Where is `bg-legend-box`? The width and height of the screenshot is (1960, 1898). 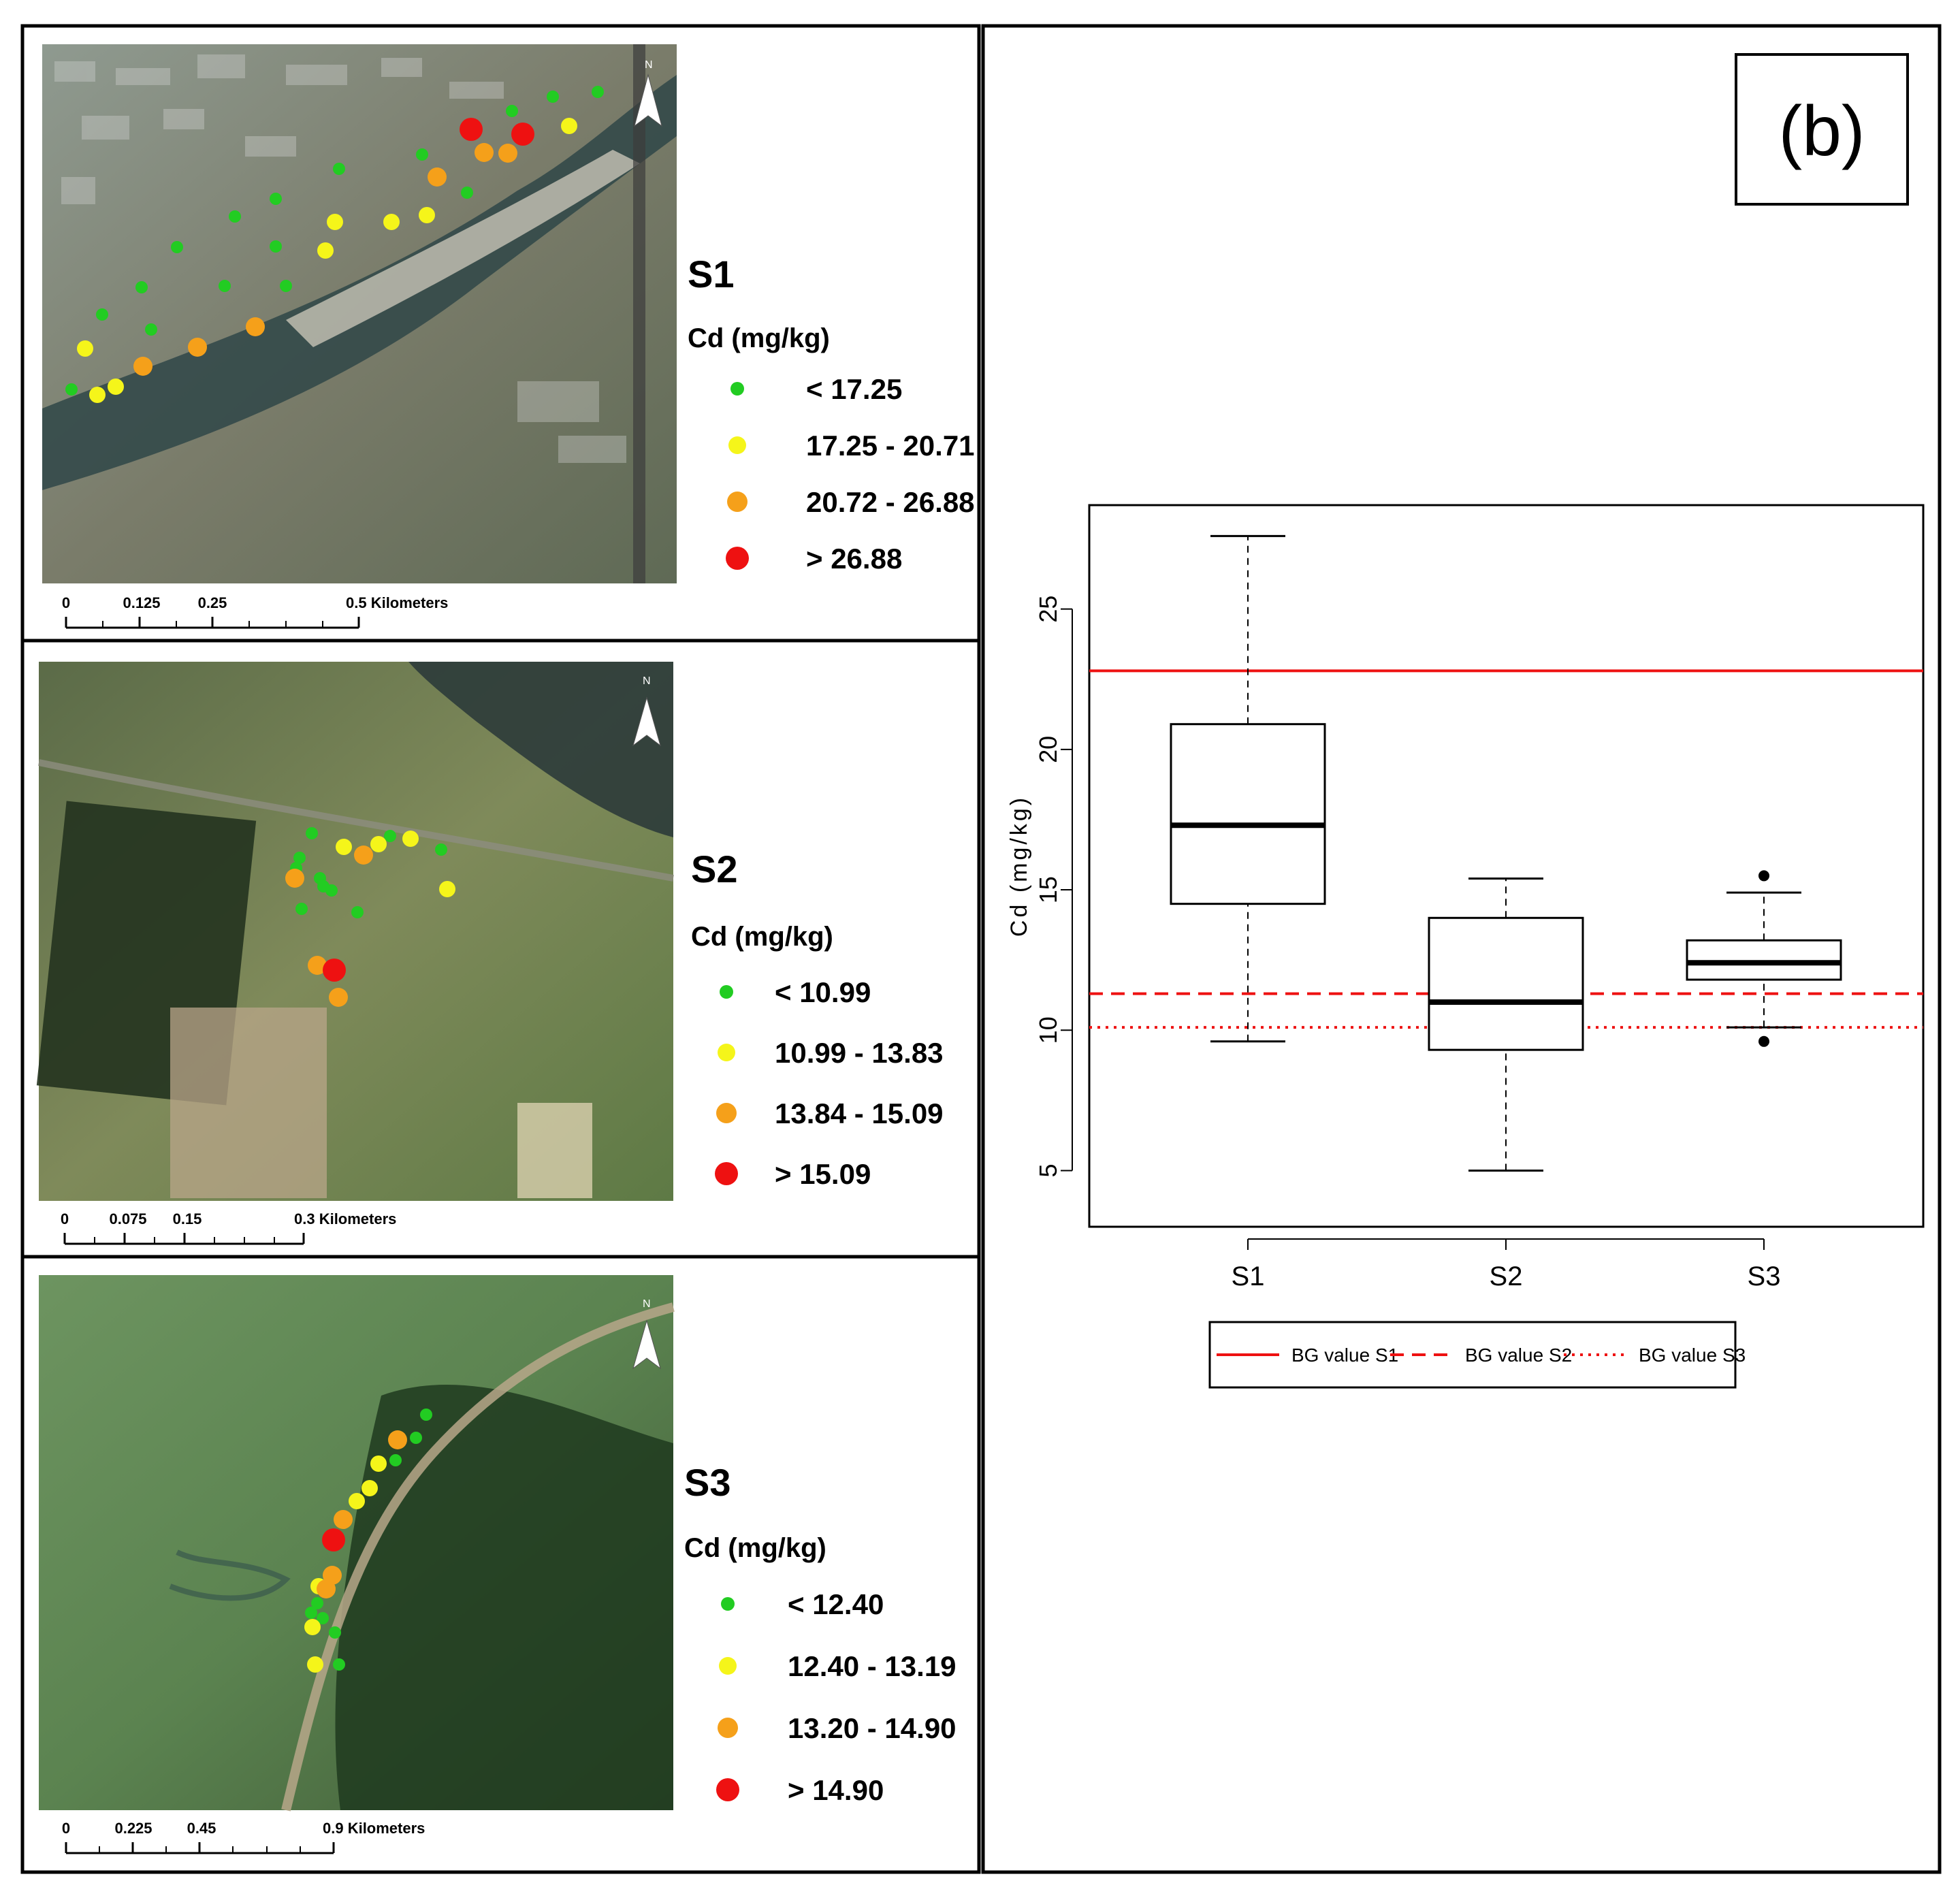
bg-legend-box is located at coordinates (1472, 1355).